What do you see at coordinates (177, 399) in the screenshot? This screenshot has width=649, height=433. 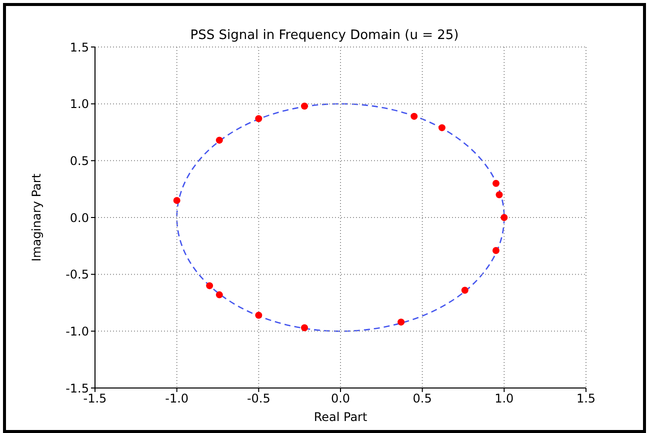 I see `x-tick-label: -1.0` at bounding box center [177, 399].